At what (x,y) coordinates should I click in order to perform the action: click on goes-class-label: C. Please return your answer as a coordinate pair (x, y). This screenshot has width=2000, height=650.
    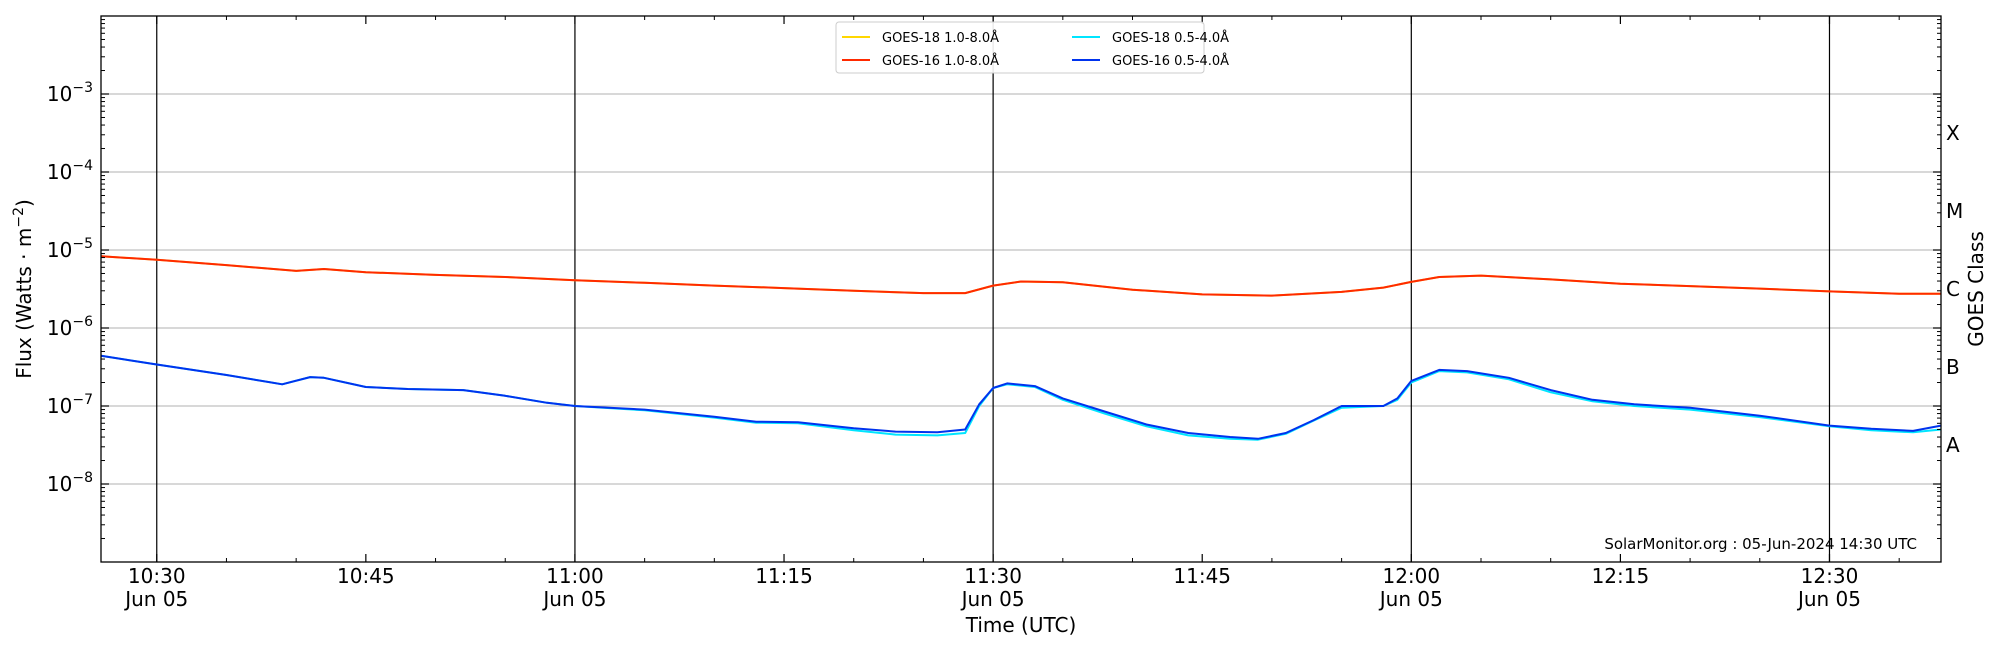
    Looking at the image, I should click on (1953, 289).